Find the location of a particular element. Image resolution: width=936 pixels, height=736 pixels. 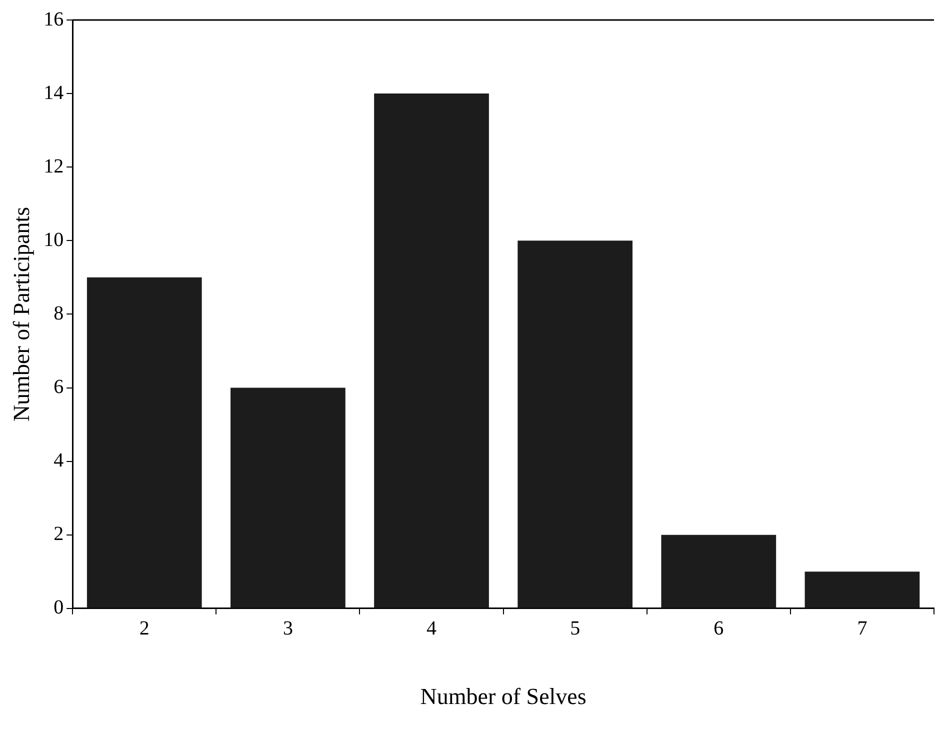

x-tick-label: 2 is located at coordinates (144, 629).